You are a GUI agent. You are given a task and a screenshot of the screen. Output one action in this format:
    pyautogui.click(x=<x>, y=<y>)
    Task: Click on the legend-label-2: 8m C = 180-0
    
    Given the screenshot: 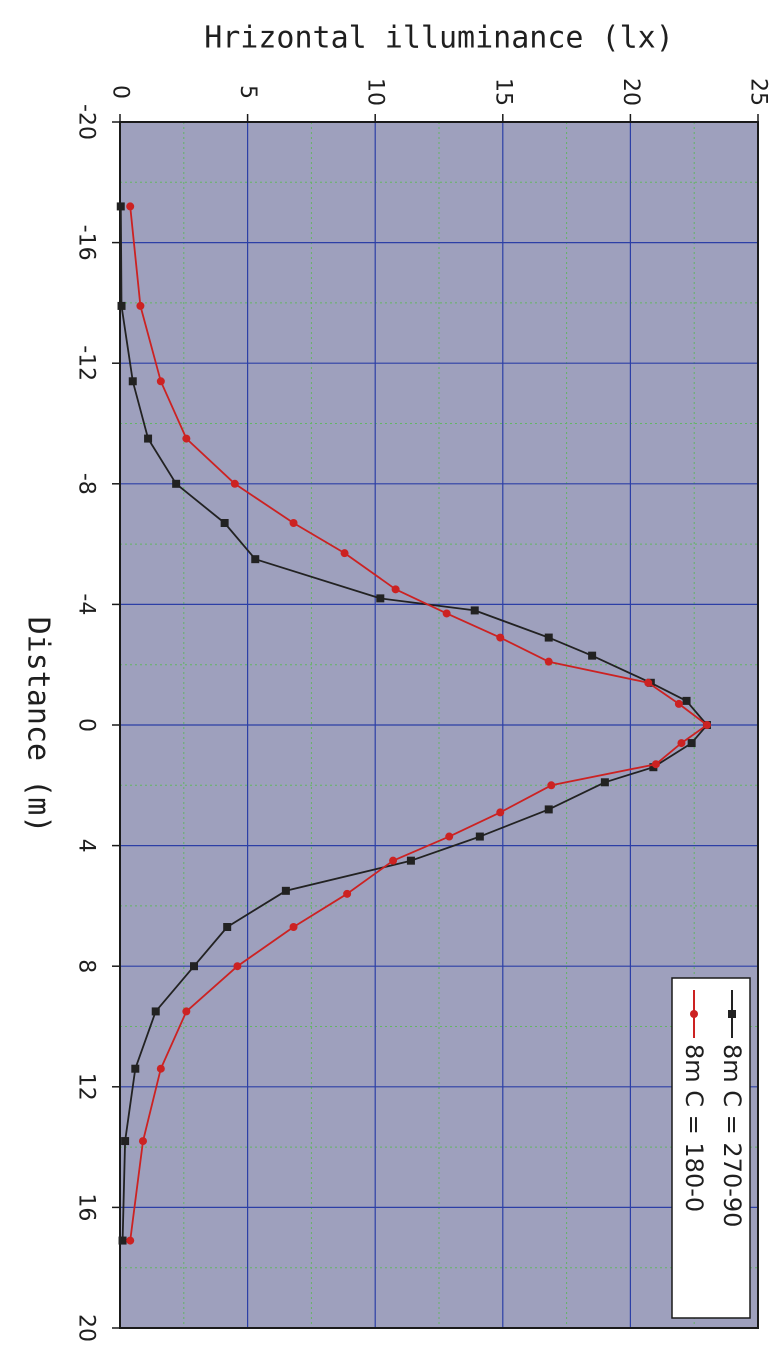 What is the action you would take?
    pyautogui.click(x=694, y=1128)
    